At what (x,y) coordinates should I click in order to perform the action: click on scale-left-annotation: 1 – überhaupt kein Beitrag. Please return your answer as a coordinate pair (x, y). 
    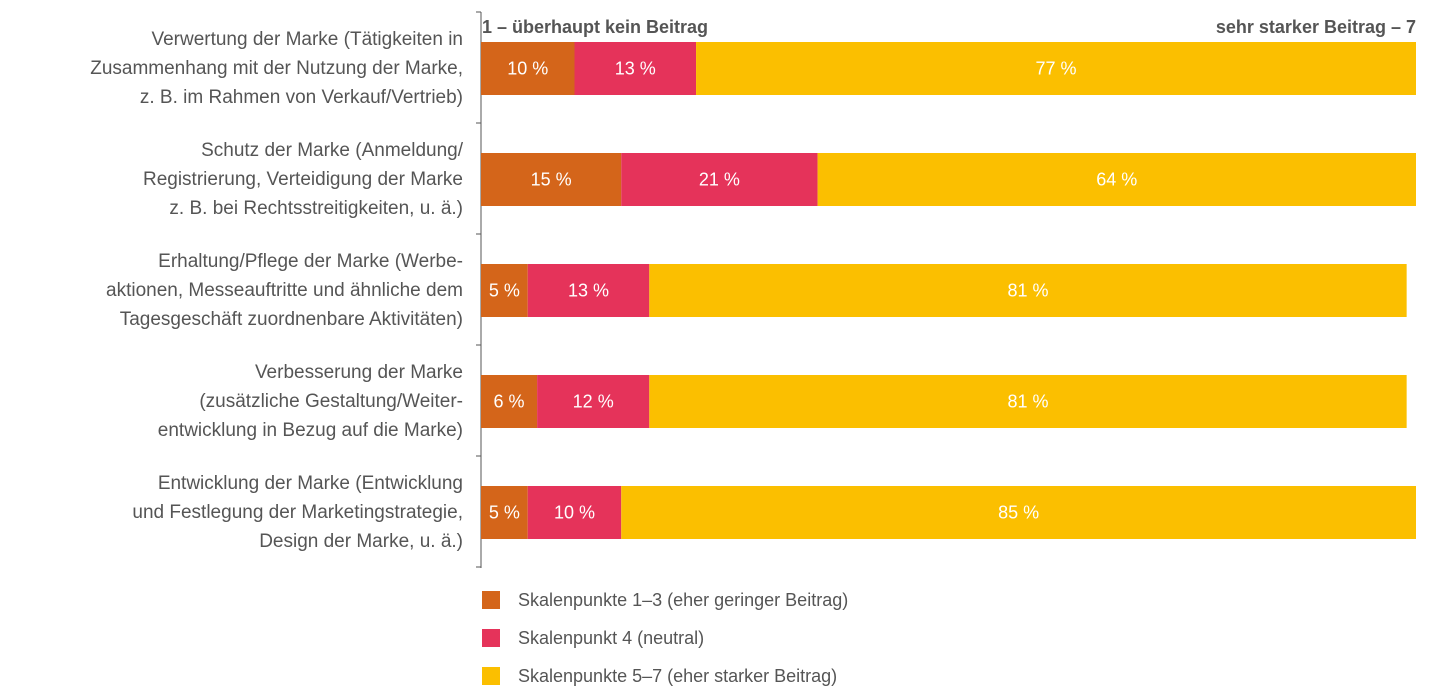
    Looking at the image, I should click on (595, 27).